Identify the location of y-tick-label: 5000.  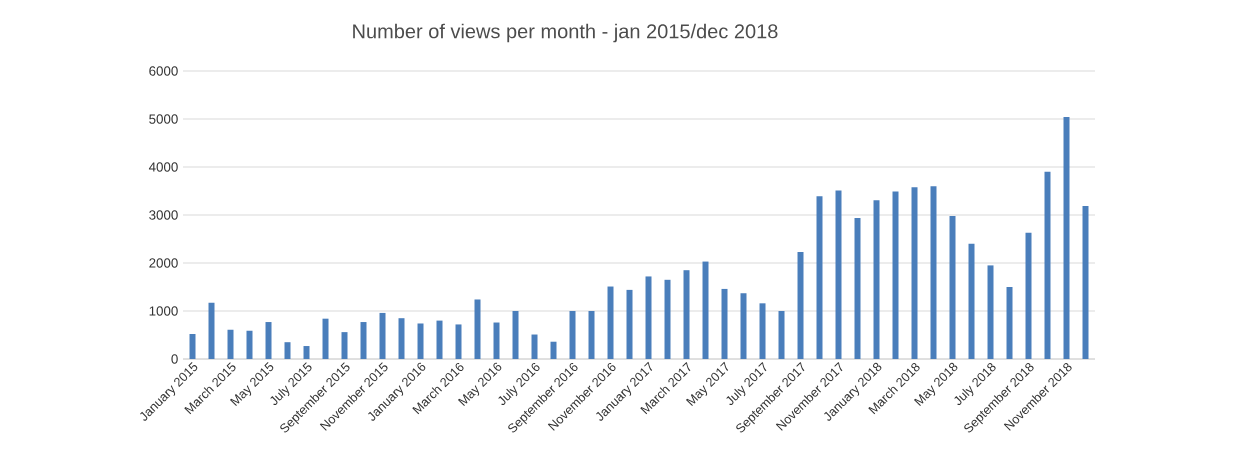
(163, 119).